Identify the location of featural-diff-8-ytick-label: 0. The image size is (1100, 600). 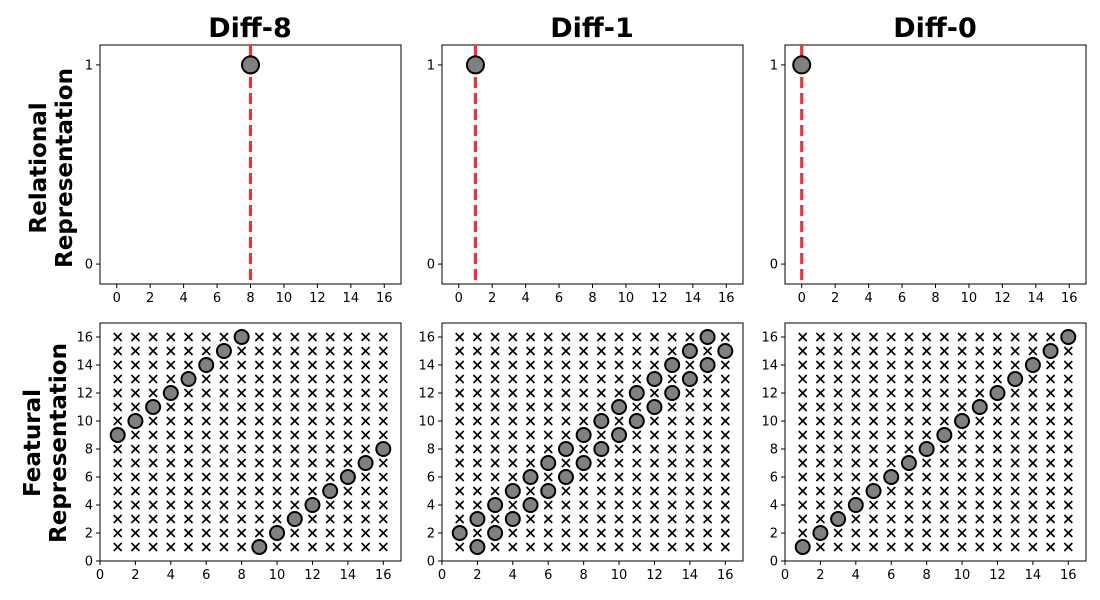
(89, 562).